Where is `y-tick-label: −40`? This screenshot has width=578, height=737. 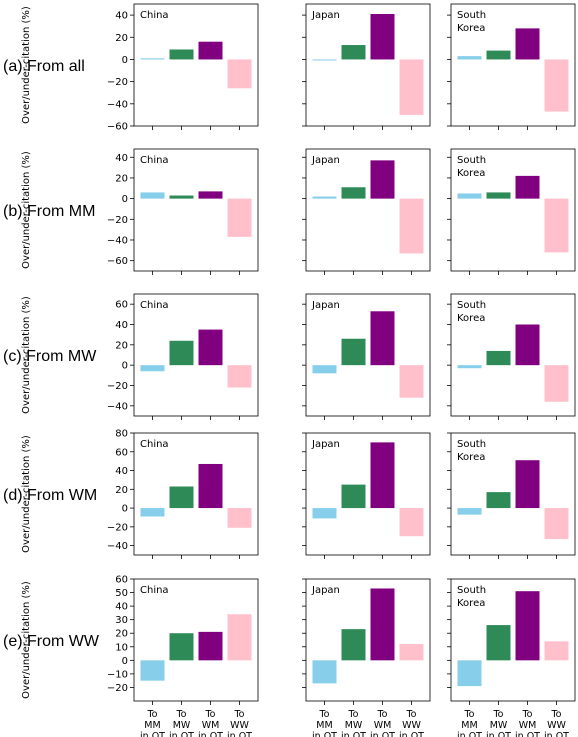
y-tick-label: −40 is located at coordinates (117, 240).